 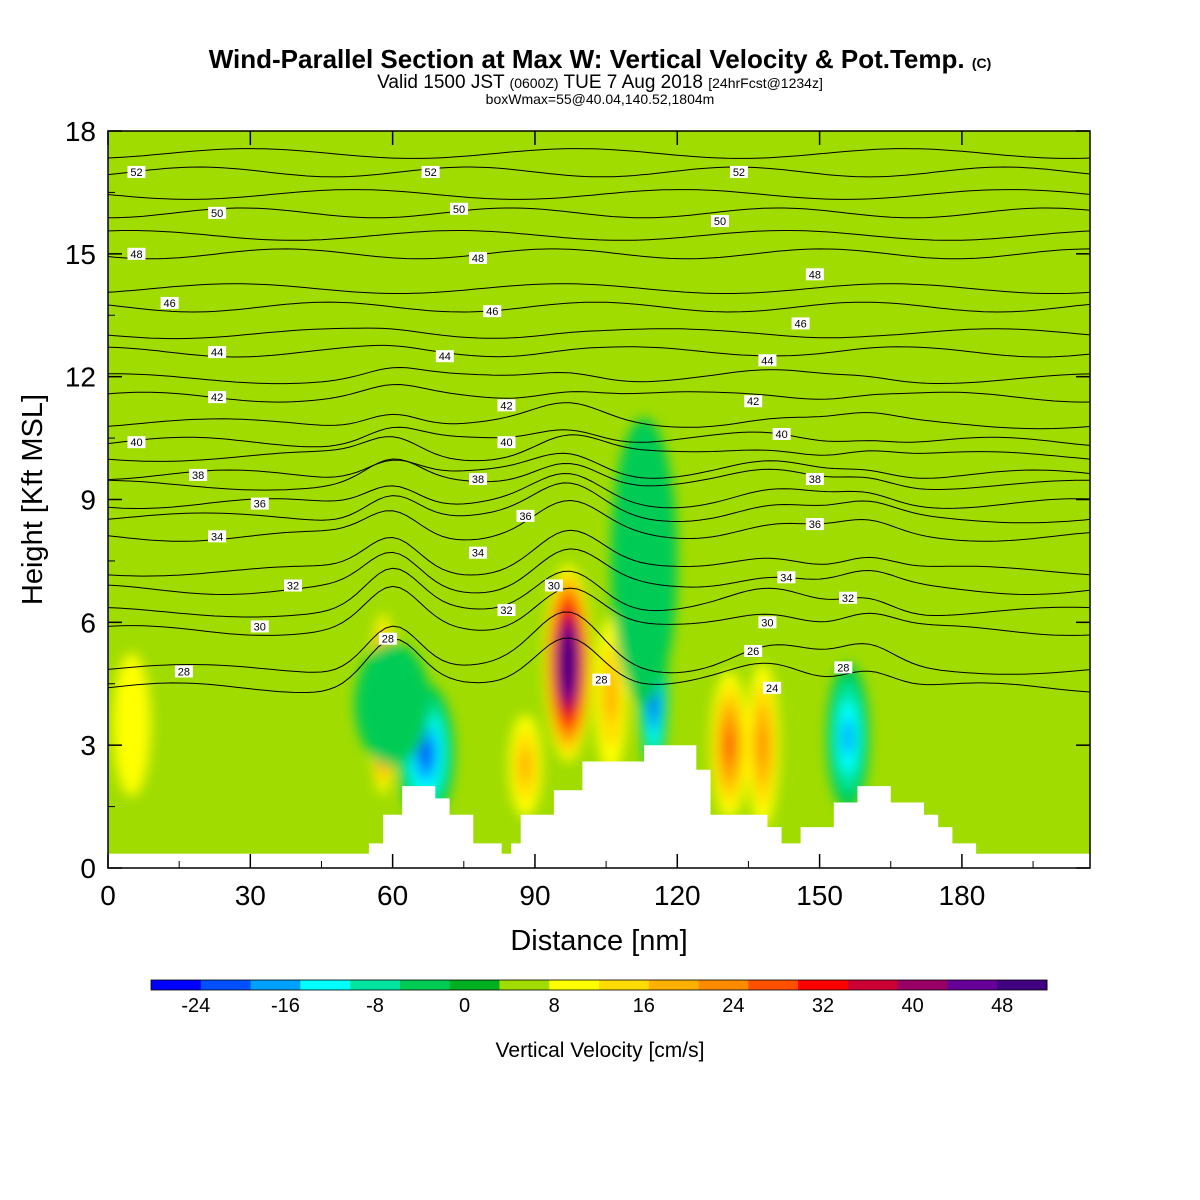 What do you see at coordinates (599, 553) in the screenshot?
I see `theta-contour-32-minor` at bounding box center [599, 553].